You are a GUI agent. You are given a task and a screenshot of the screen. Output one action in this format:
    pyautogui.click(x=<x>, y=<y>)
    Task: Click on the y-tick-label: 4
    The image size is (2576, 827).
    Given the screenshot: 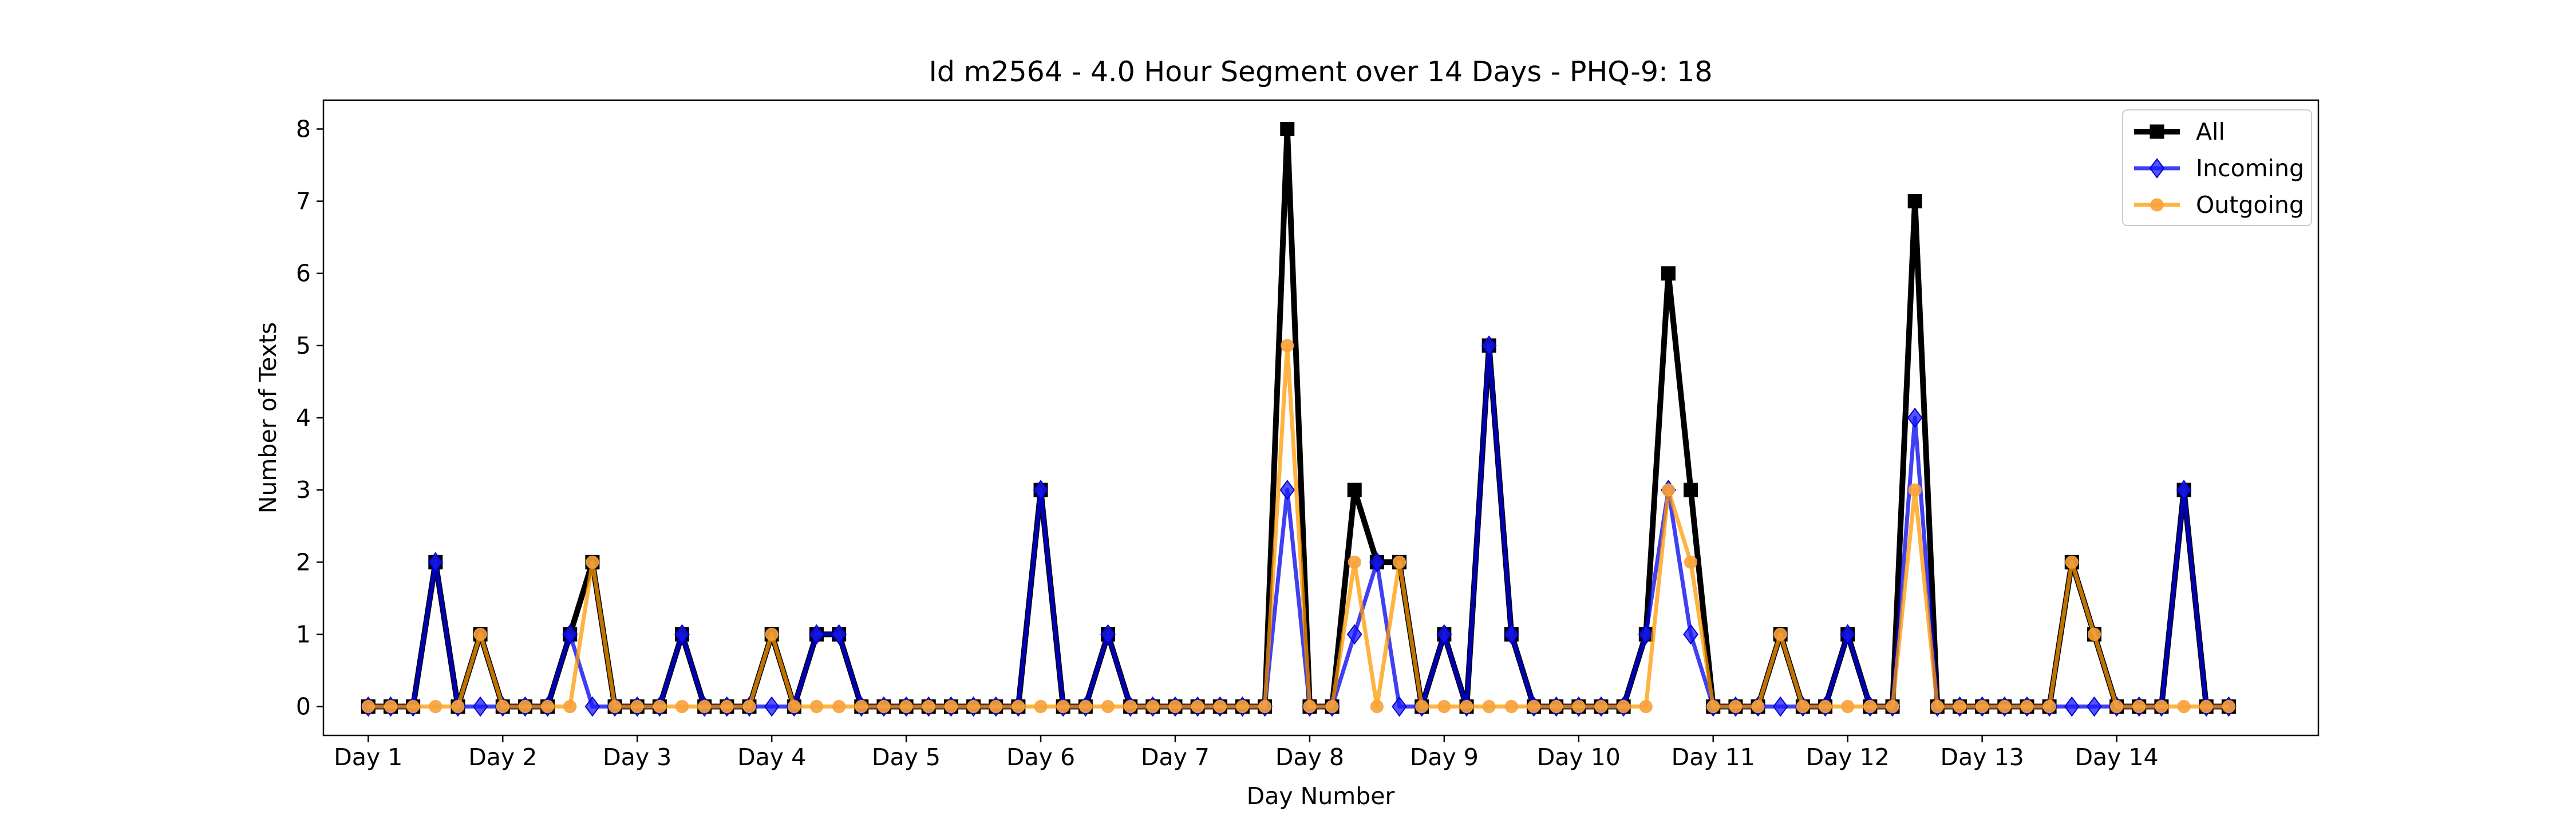 What is the action you would take?
    pyautogui.click(x=303, y=418)
    